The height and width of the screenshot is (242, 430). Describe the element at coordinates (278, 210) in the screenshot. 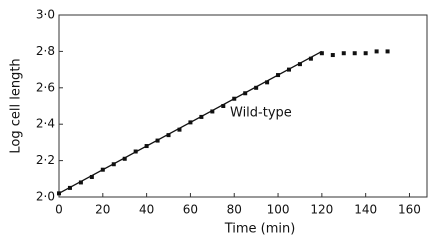

I see `x-tick-label: 100` at that location.